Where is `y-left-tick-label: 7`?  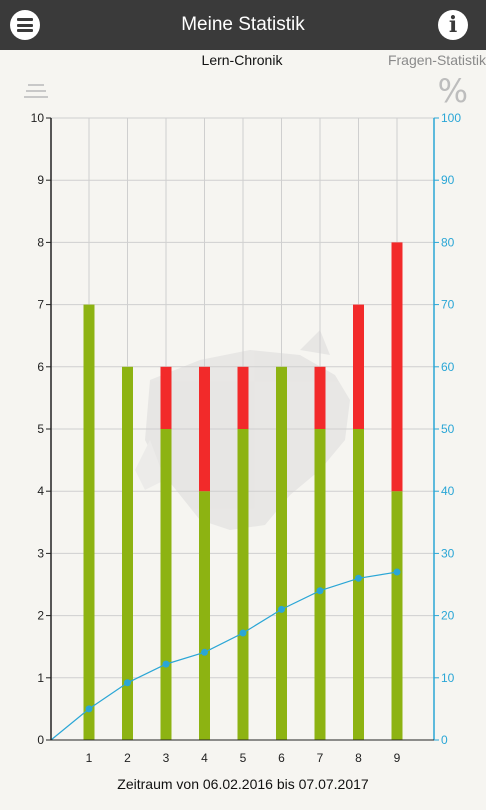
y-left-tick-label: 7 is located at coordinates (40, 305).